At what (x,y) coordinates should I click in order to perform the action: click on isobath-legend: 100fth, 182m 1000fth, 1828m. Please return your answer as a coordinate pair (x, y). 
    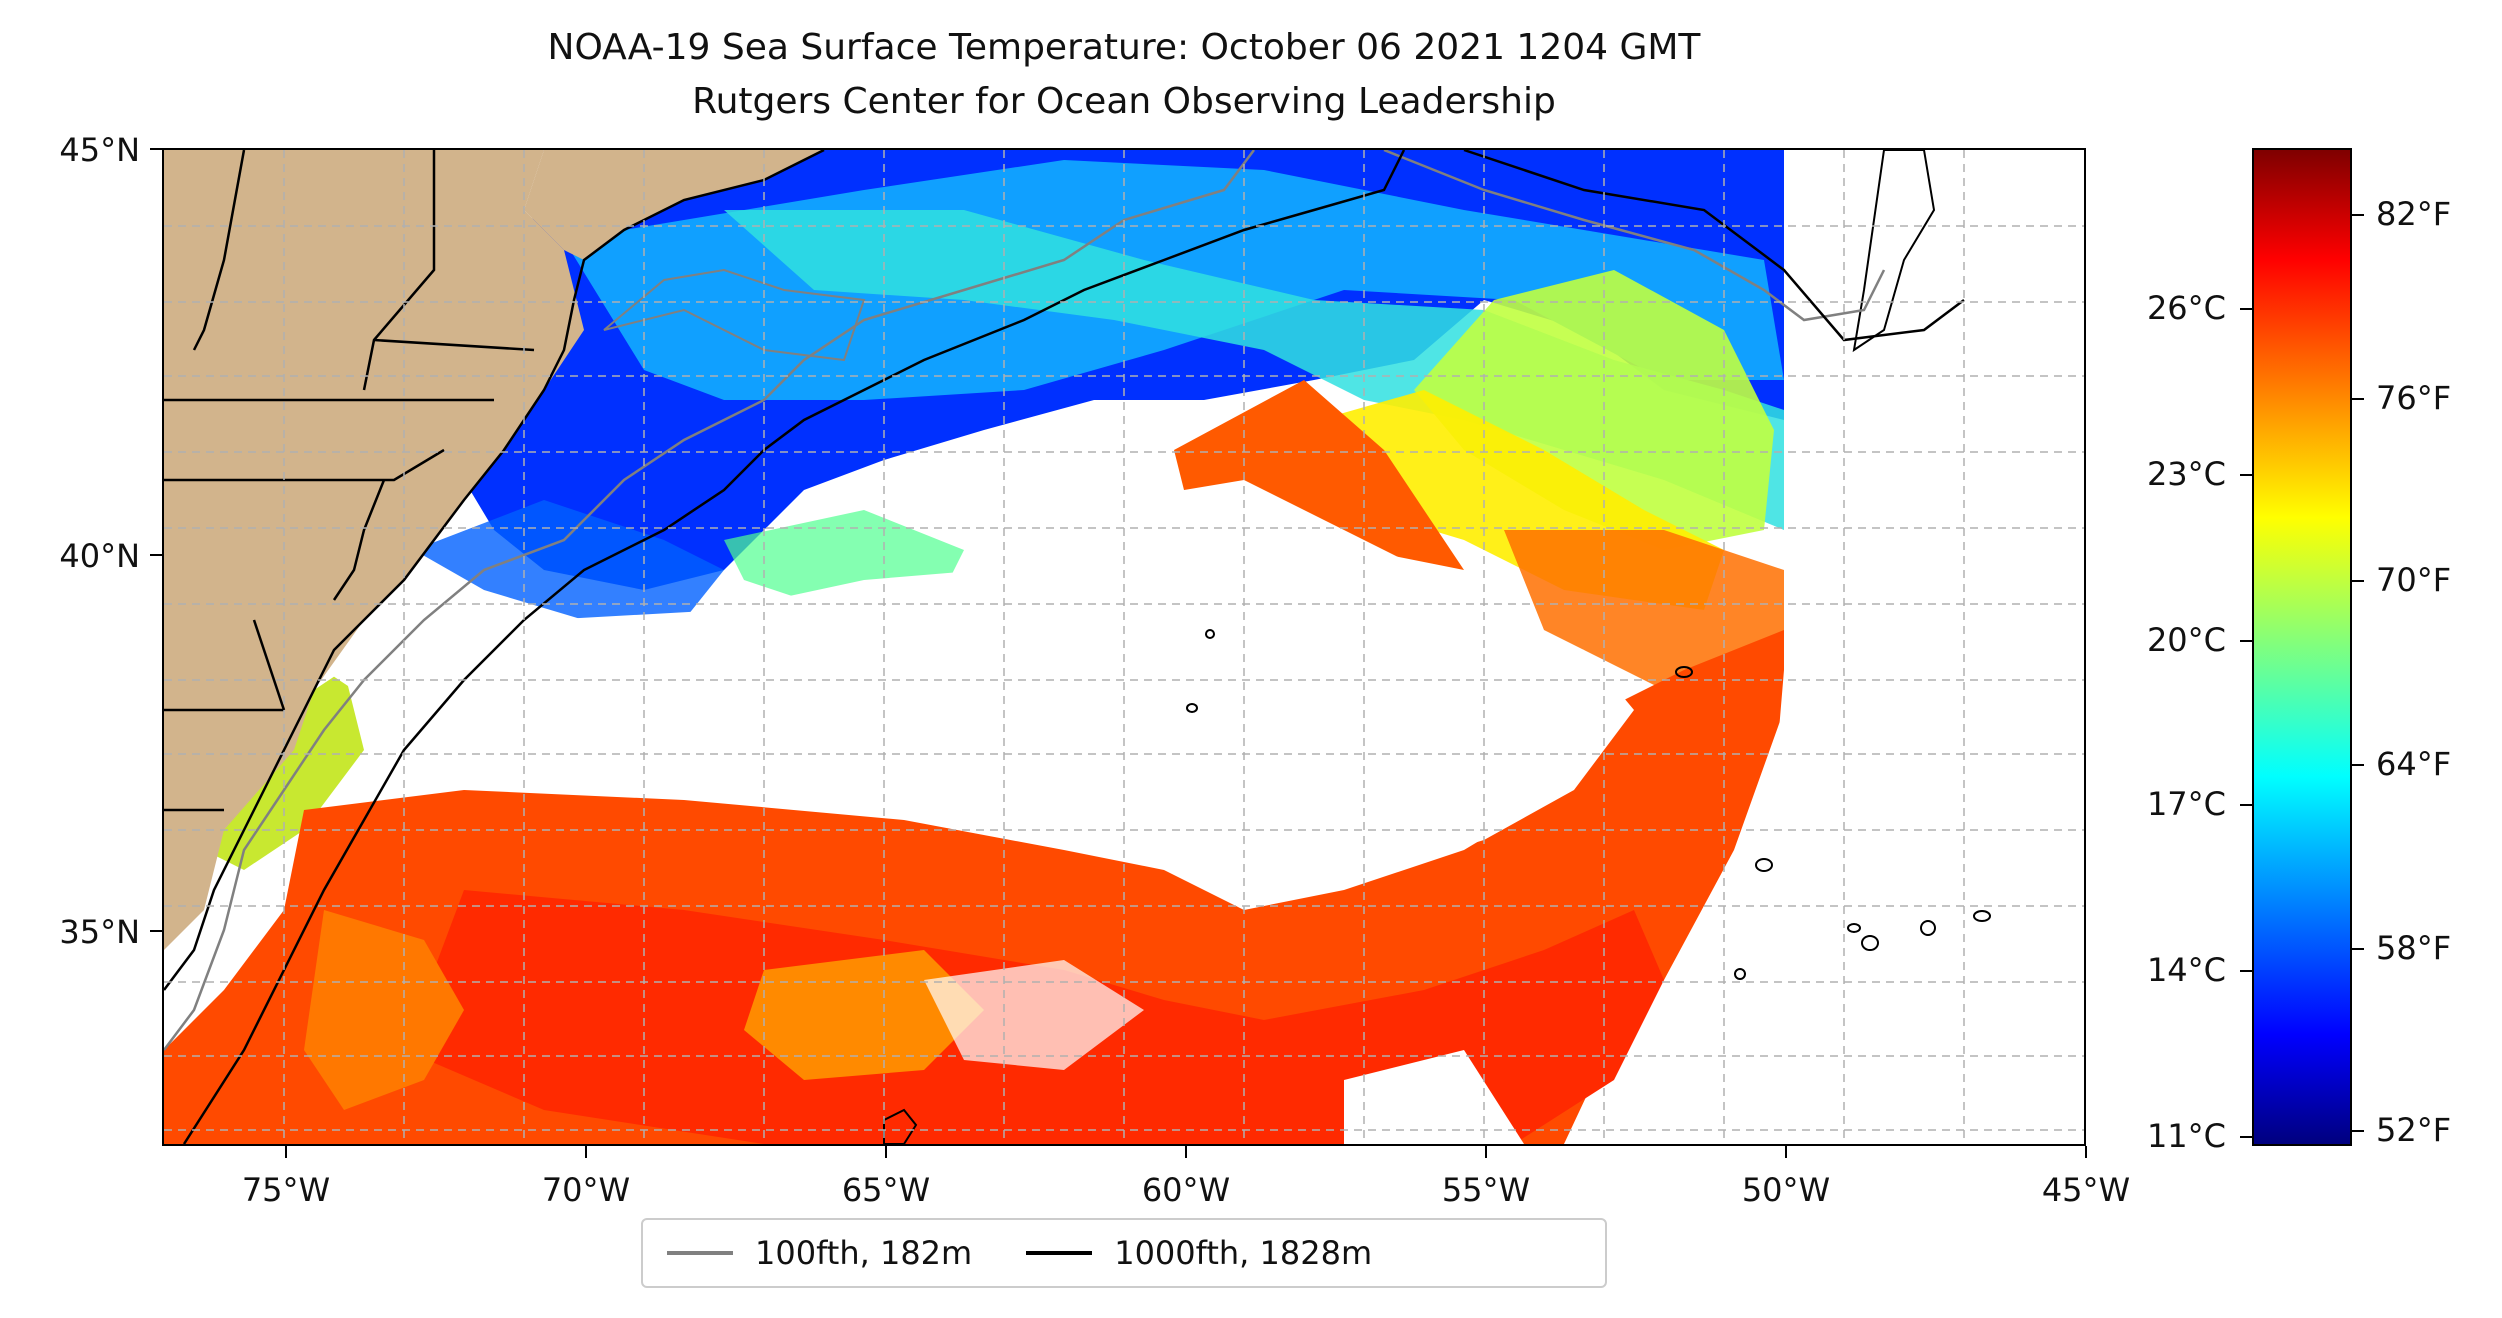
    Looking at the image, I should click on (1124, 1253).